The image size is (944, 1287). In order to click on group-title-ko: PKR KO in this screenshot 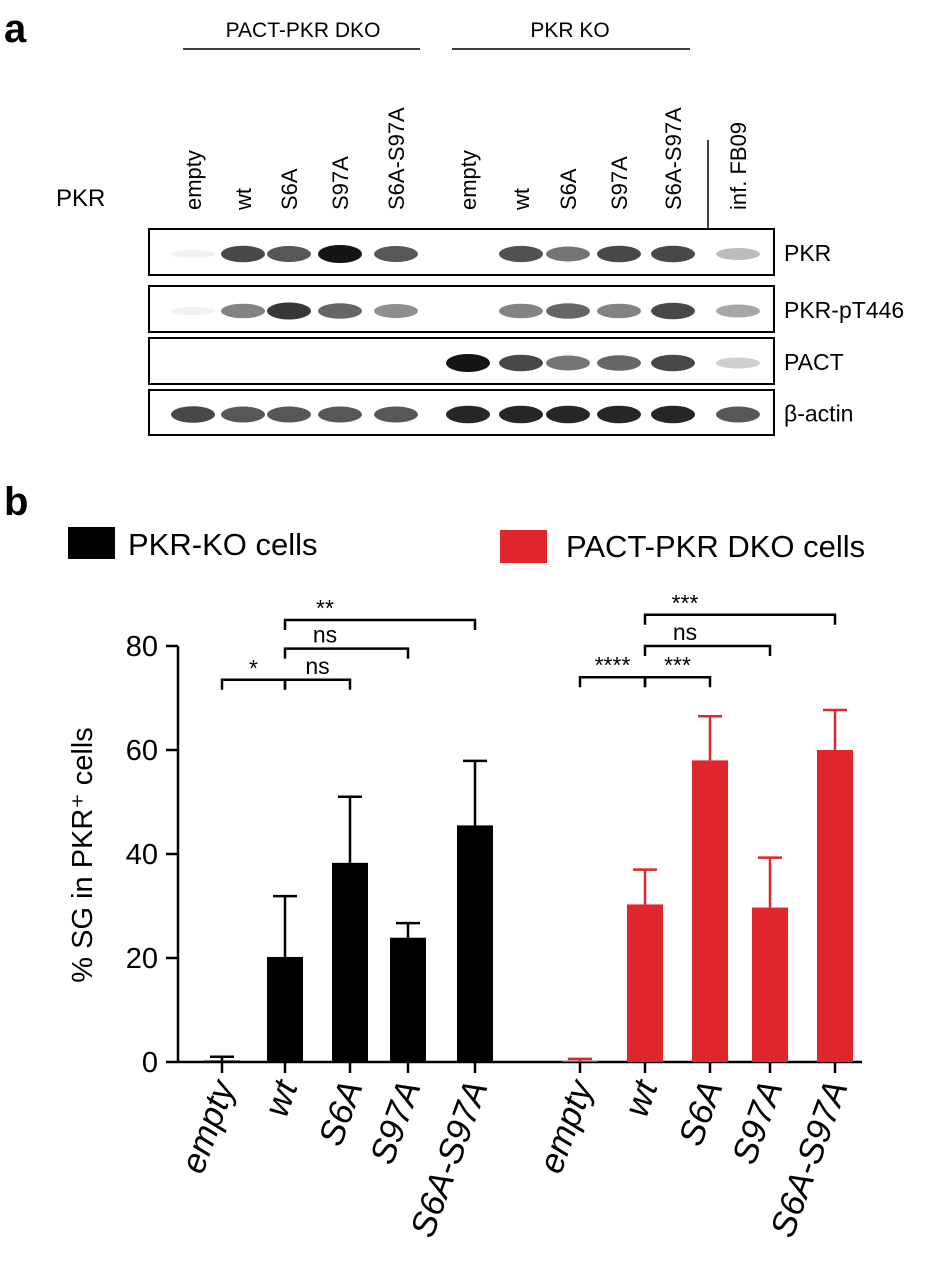, I will do `click(569, 30)`.